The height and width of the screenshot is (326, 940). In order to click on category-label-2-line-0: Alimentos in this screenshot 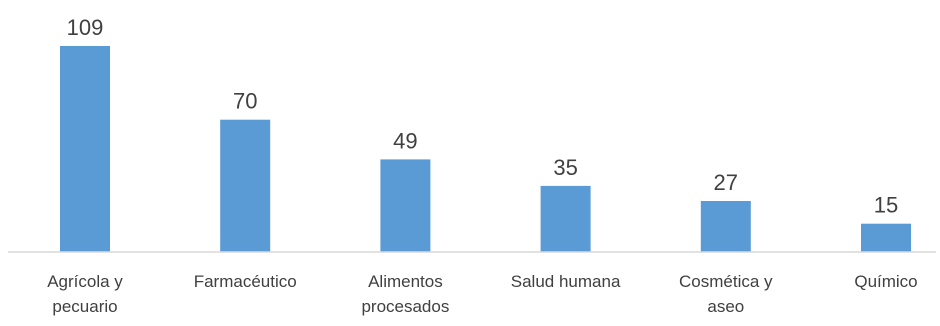, I will do `click(405, 281)`.